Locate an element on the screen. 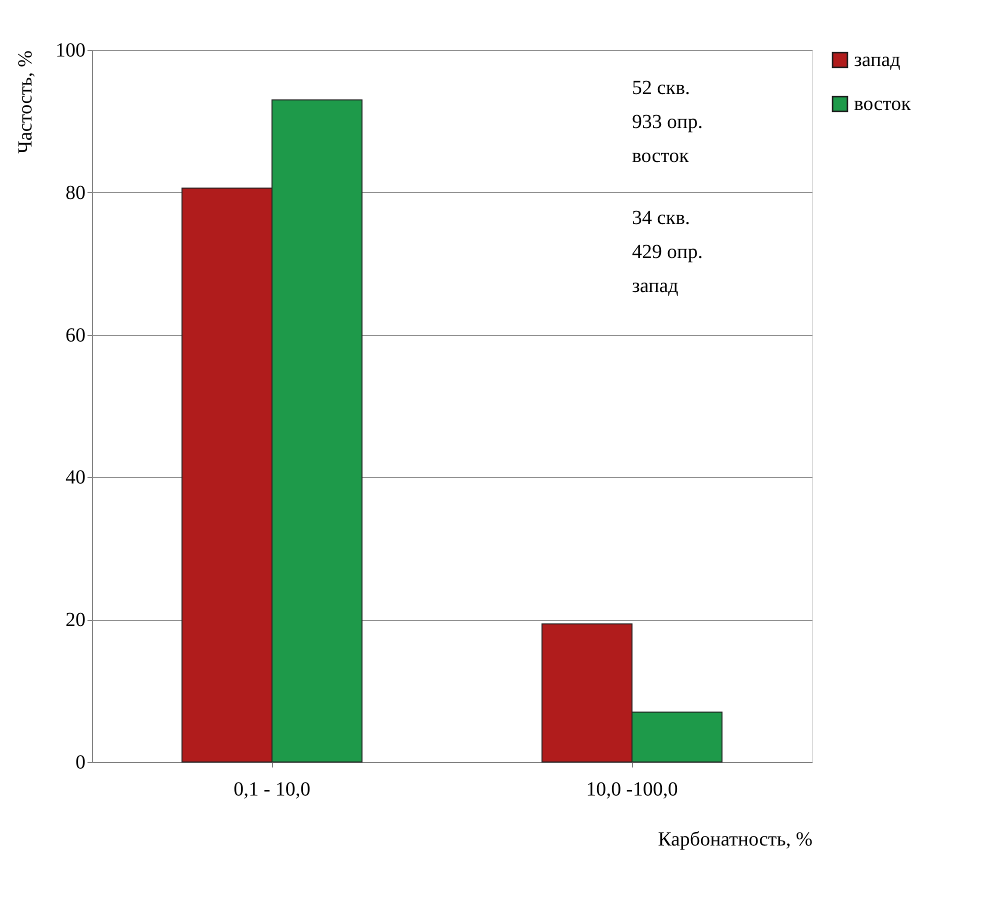 This screenshot has height=908, width=990. y-tick-label: 60 is located at coordinates (76, 335).